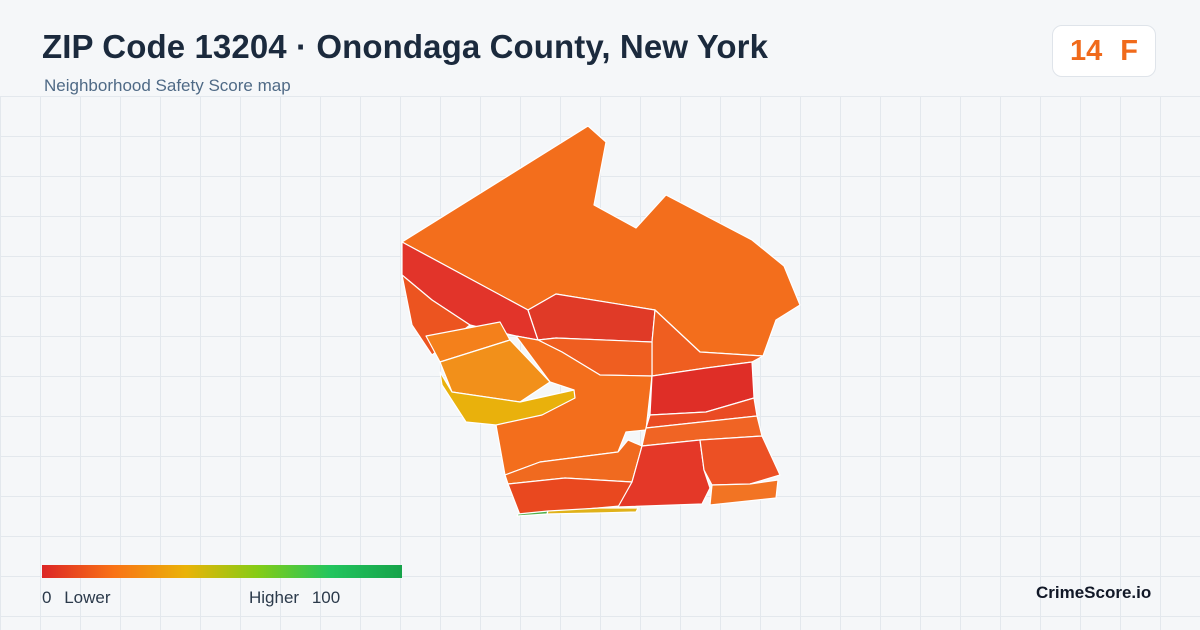 The image size is (1200, 630). I want to click on safety-score-color-scale, so click(222, 571).